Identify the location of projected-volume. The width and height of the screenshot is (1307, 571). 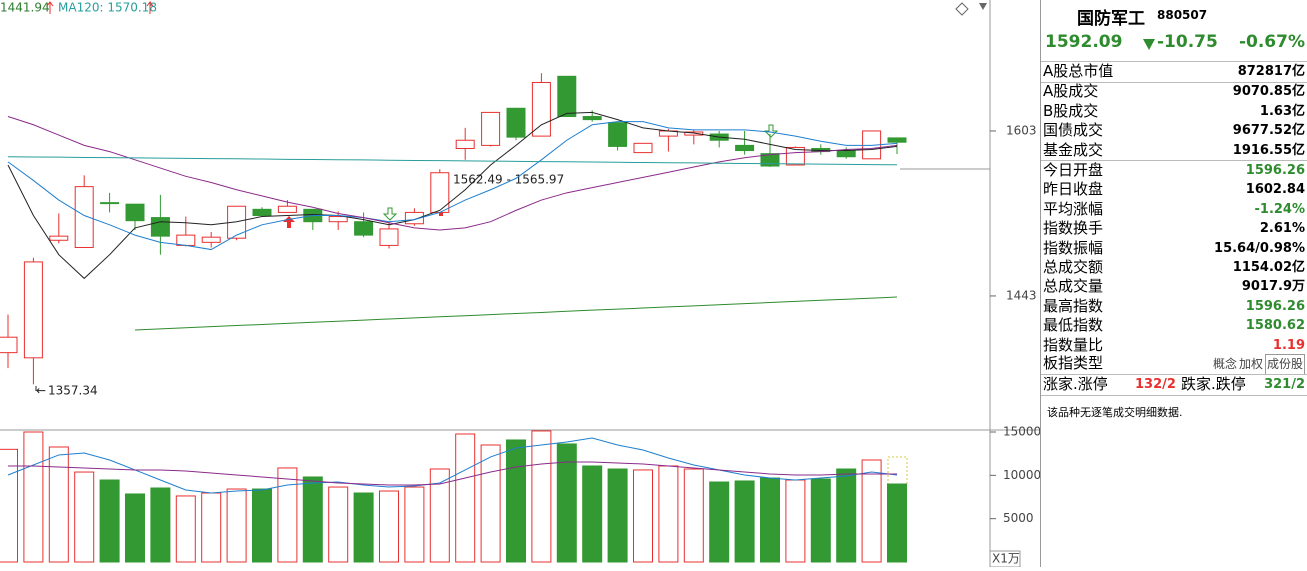
(897, 470).